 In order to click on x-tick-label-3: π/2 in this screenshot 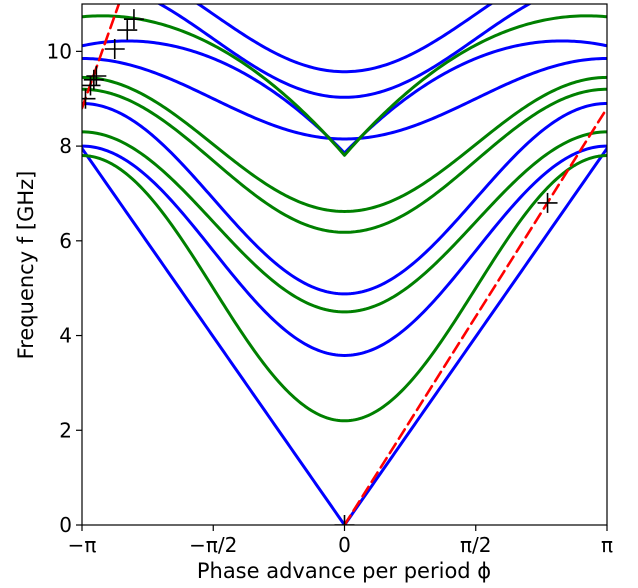, I will do `click(476, 545)`.